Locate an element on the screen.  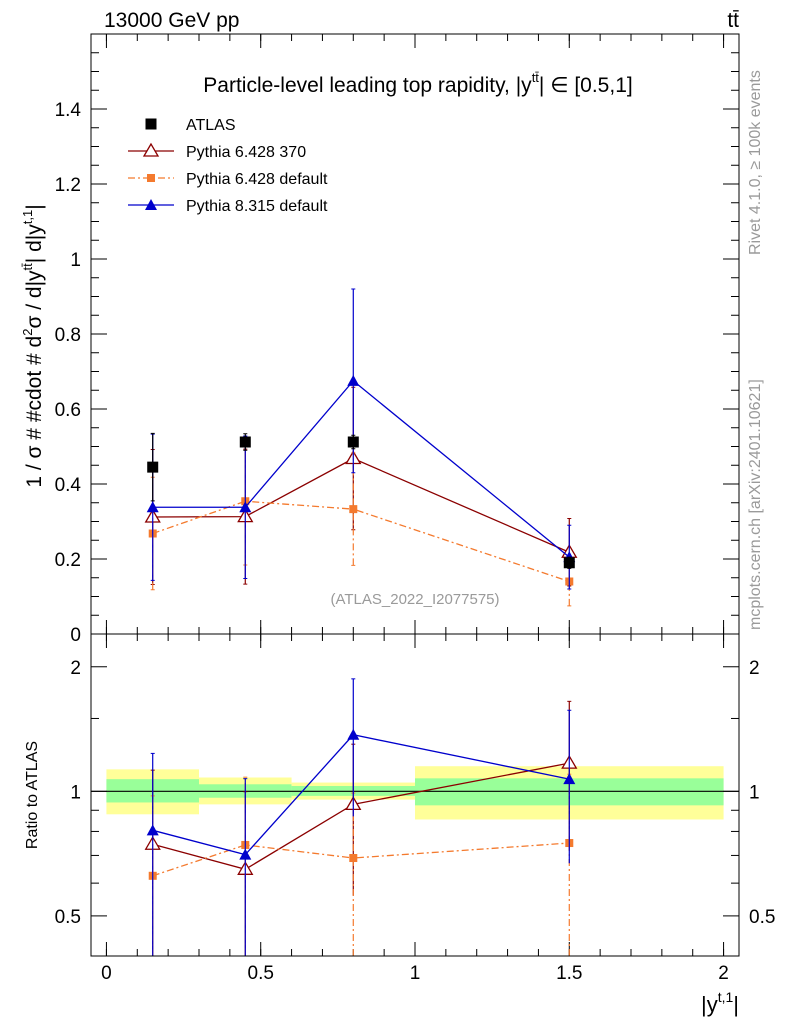
y-tick-label: 0.2 is located at coordinates (68, 560).